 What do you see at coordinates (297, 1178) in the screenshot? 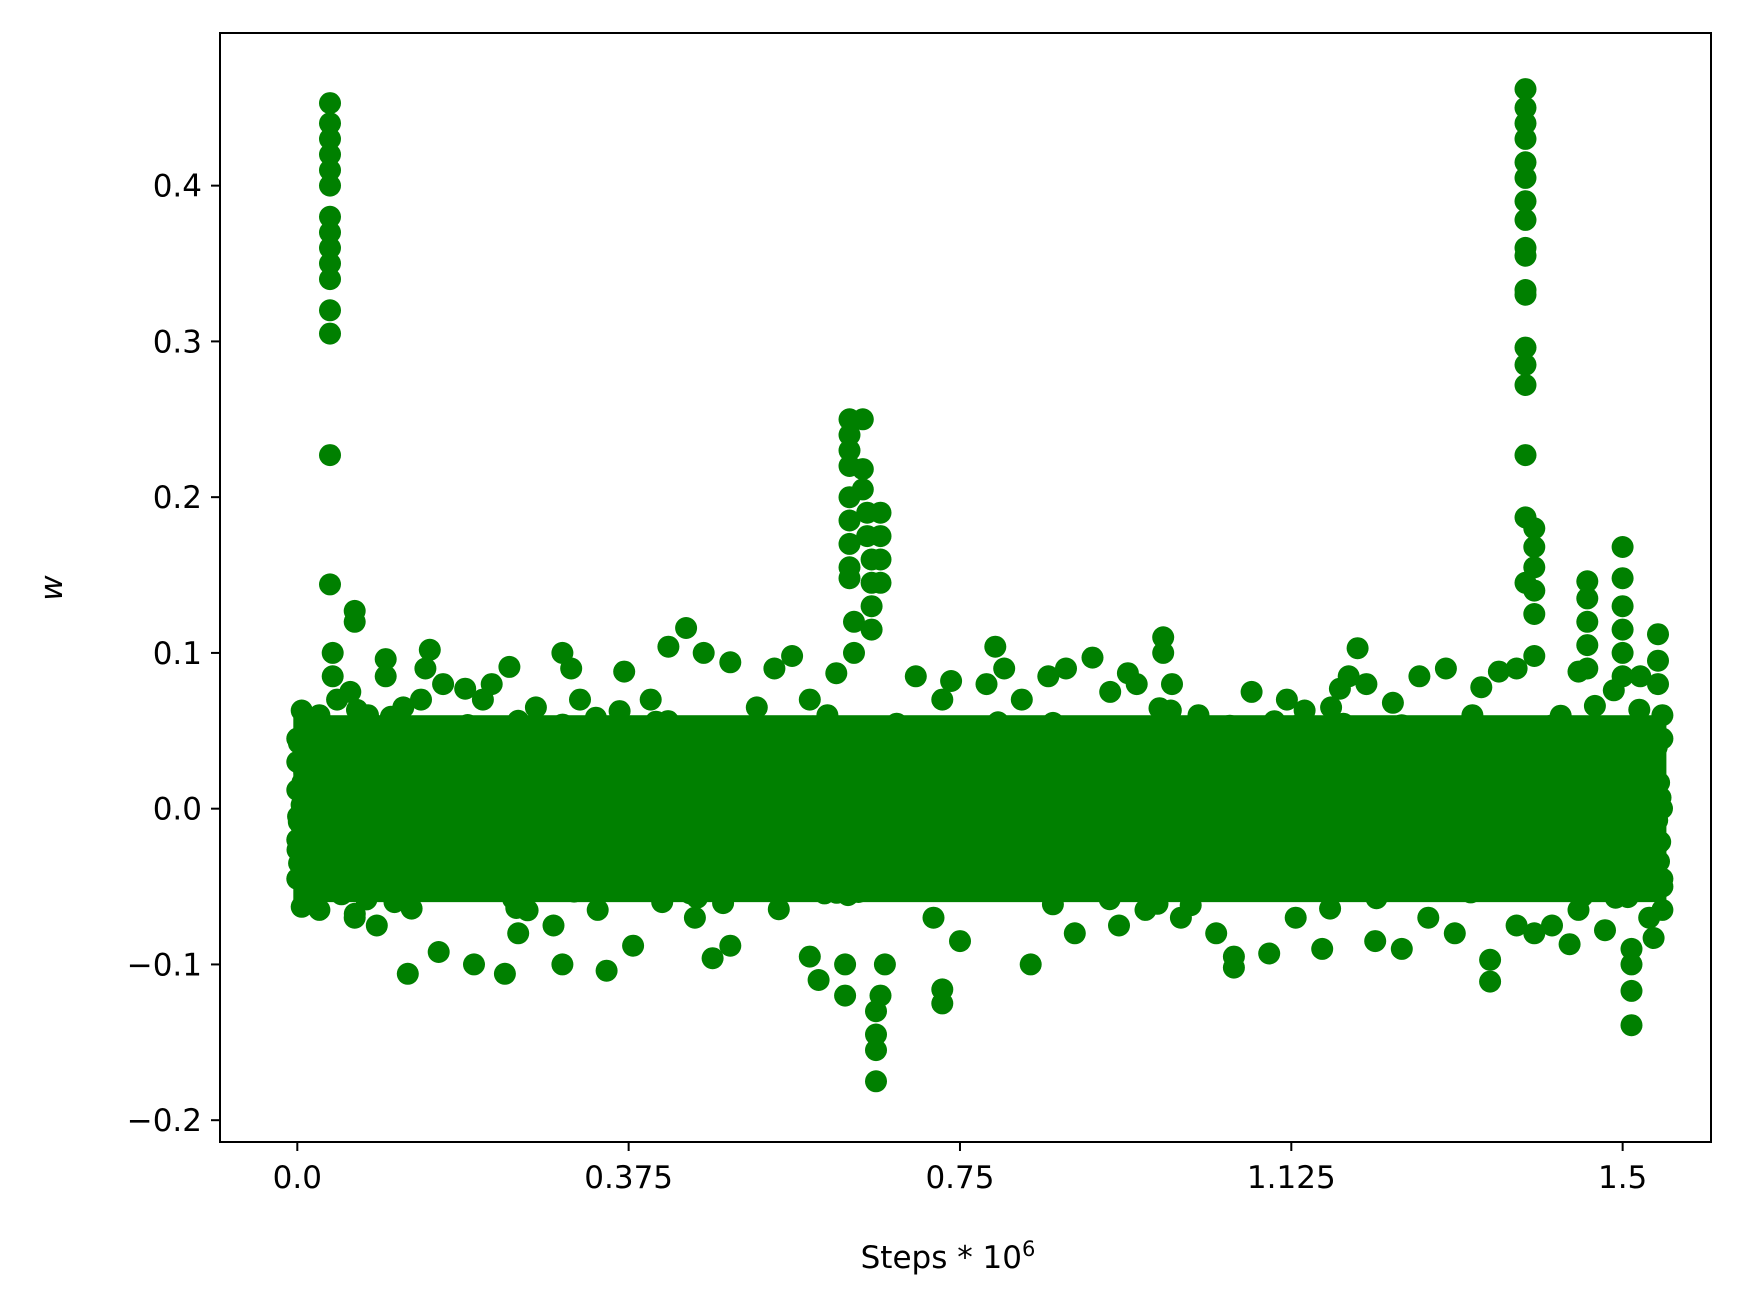
I see `x-tick-label: 0.0` at bounding box center [297, 1178].